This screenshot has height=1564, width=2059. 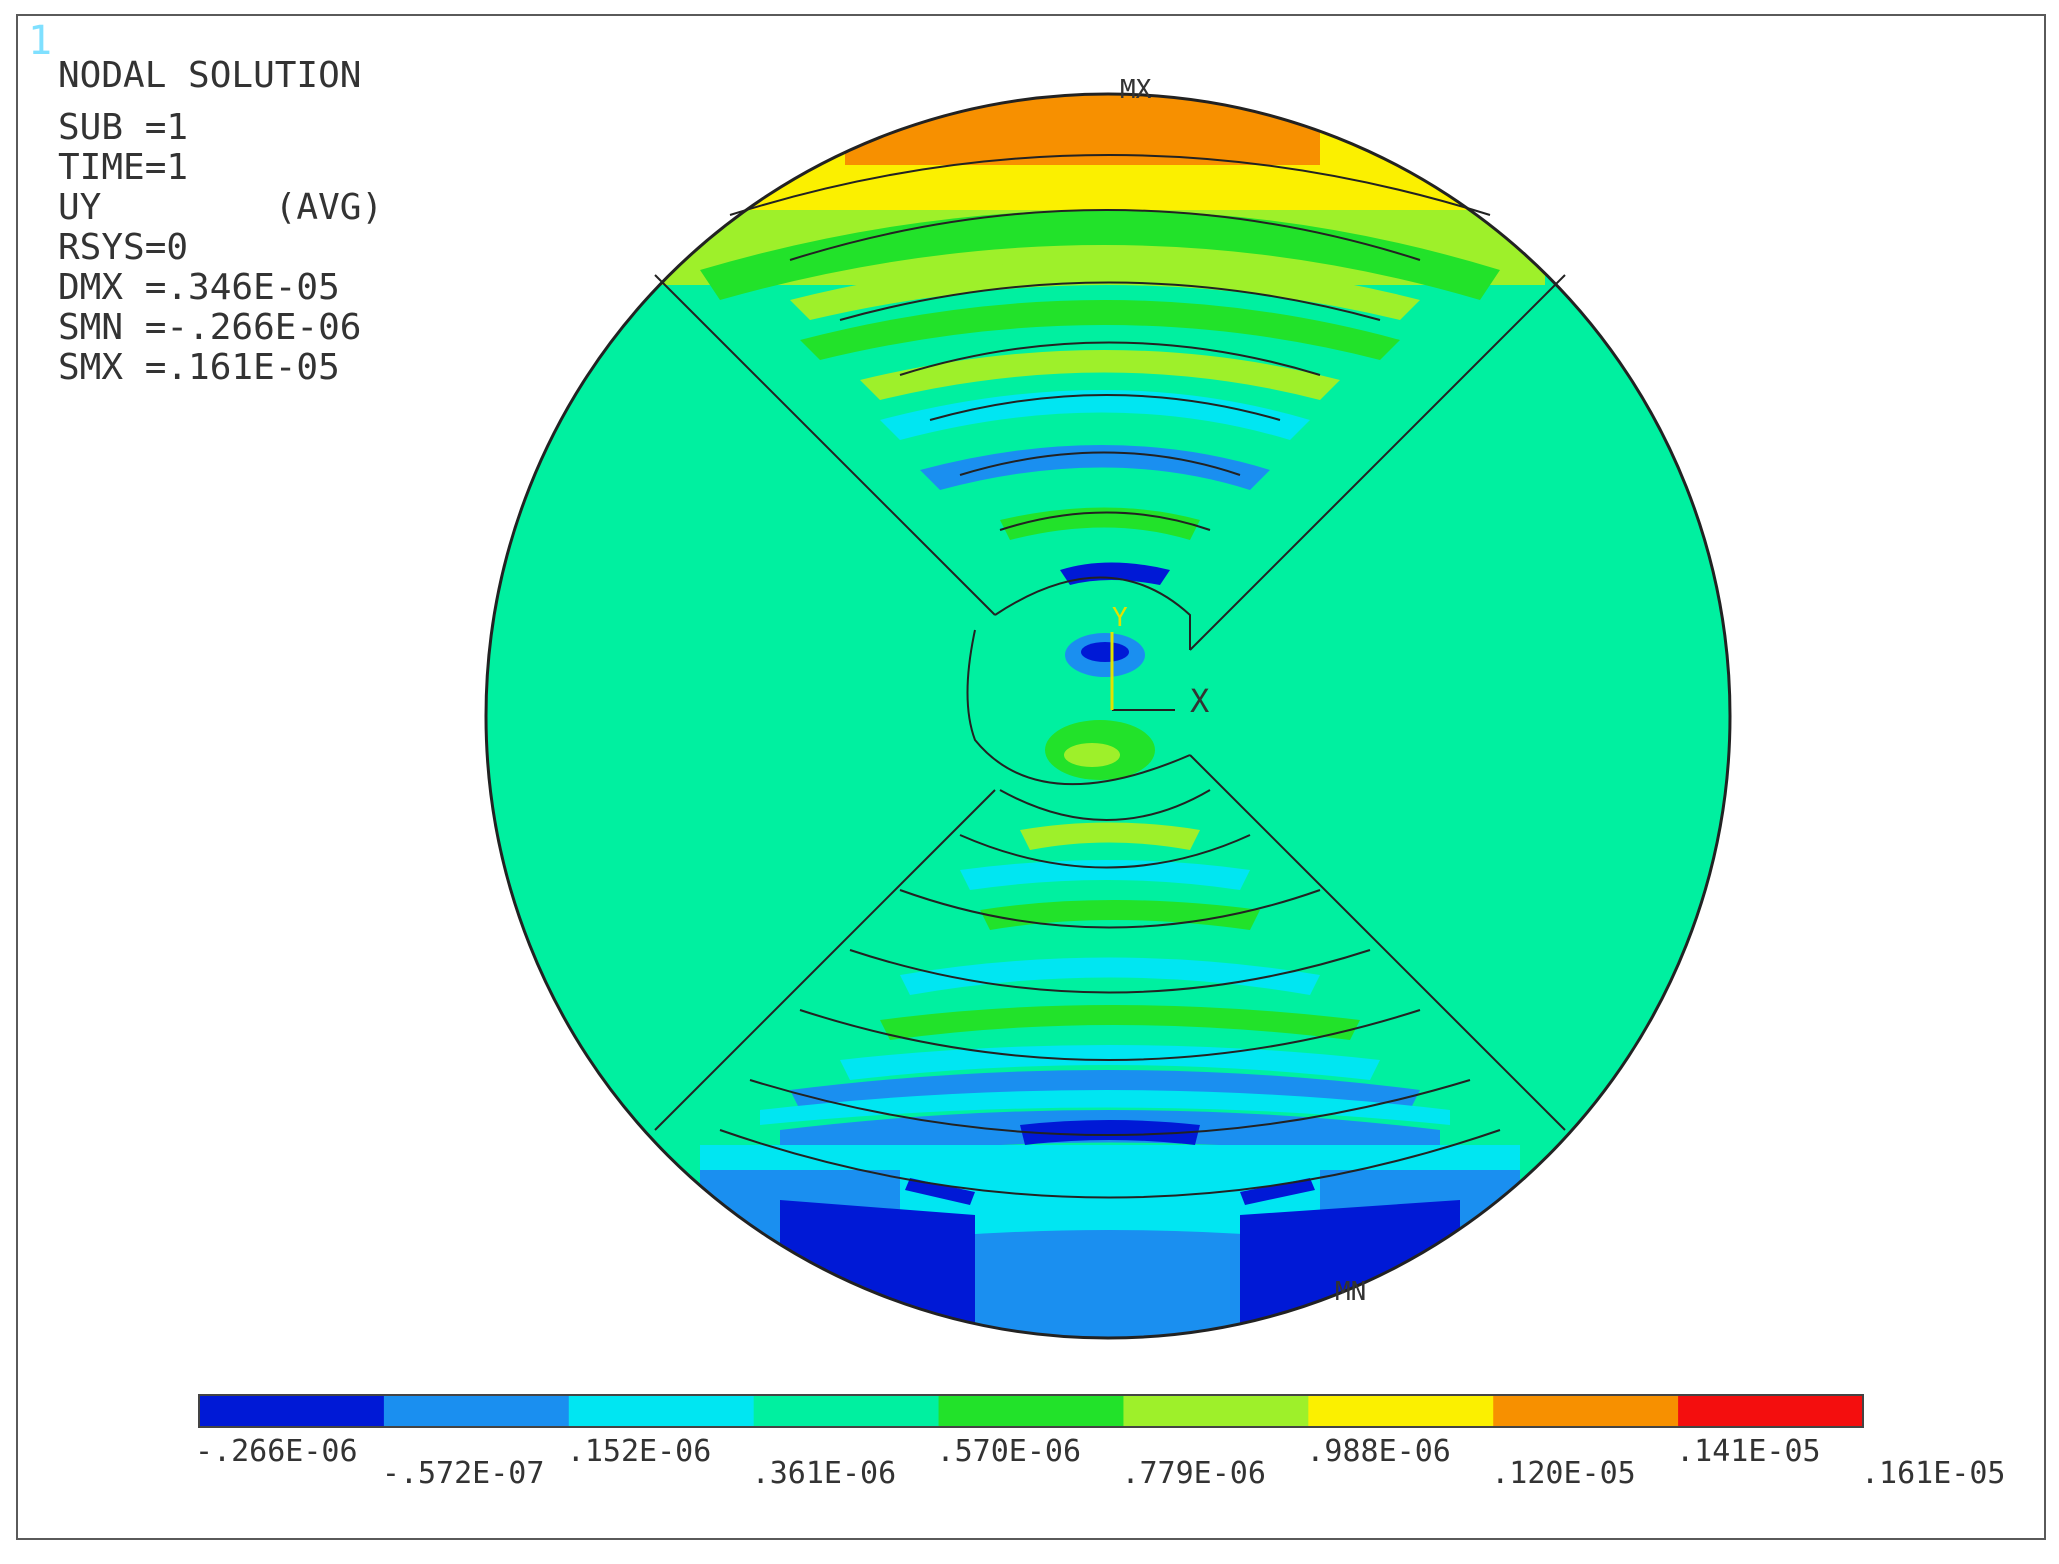 What do you see at coordinates (1136, 90) in the screenshot?
I see `max-marker: MX` at bounding box center [1136, 90].